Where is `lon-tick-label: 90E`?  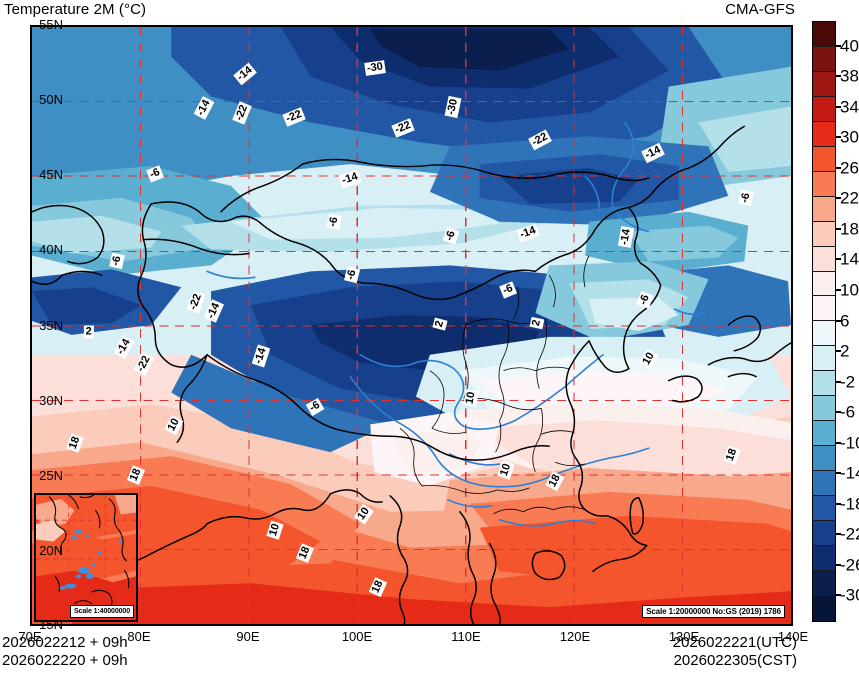 lon-tick-label: 90E is located at coordinates (248, 636).